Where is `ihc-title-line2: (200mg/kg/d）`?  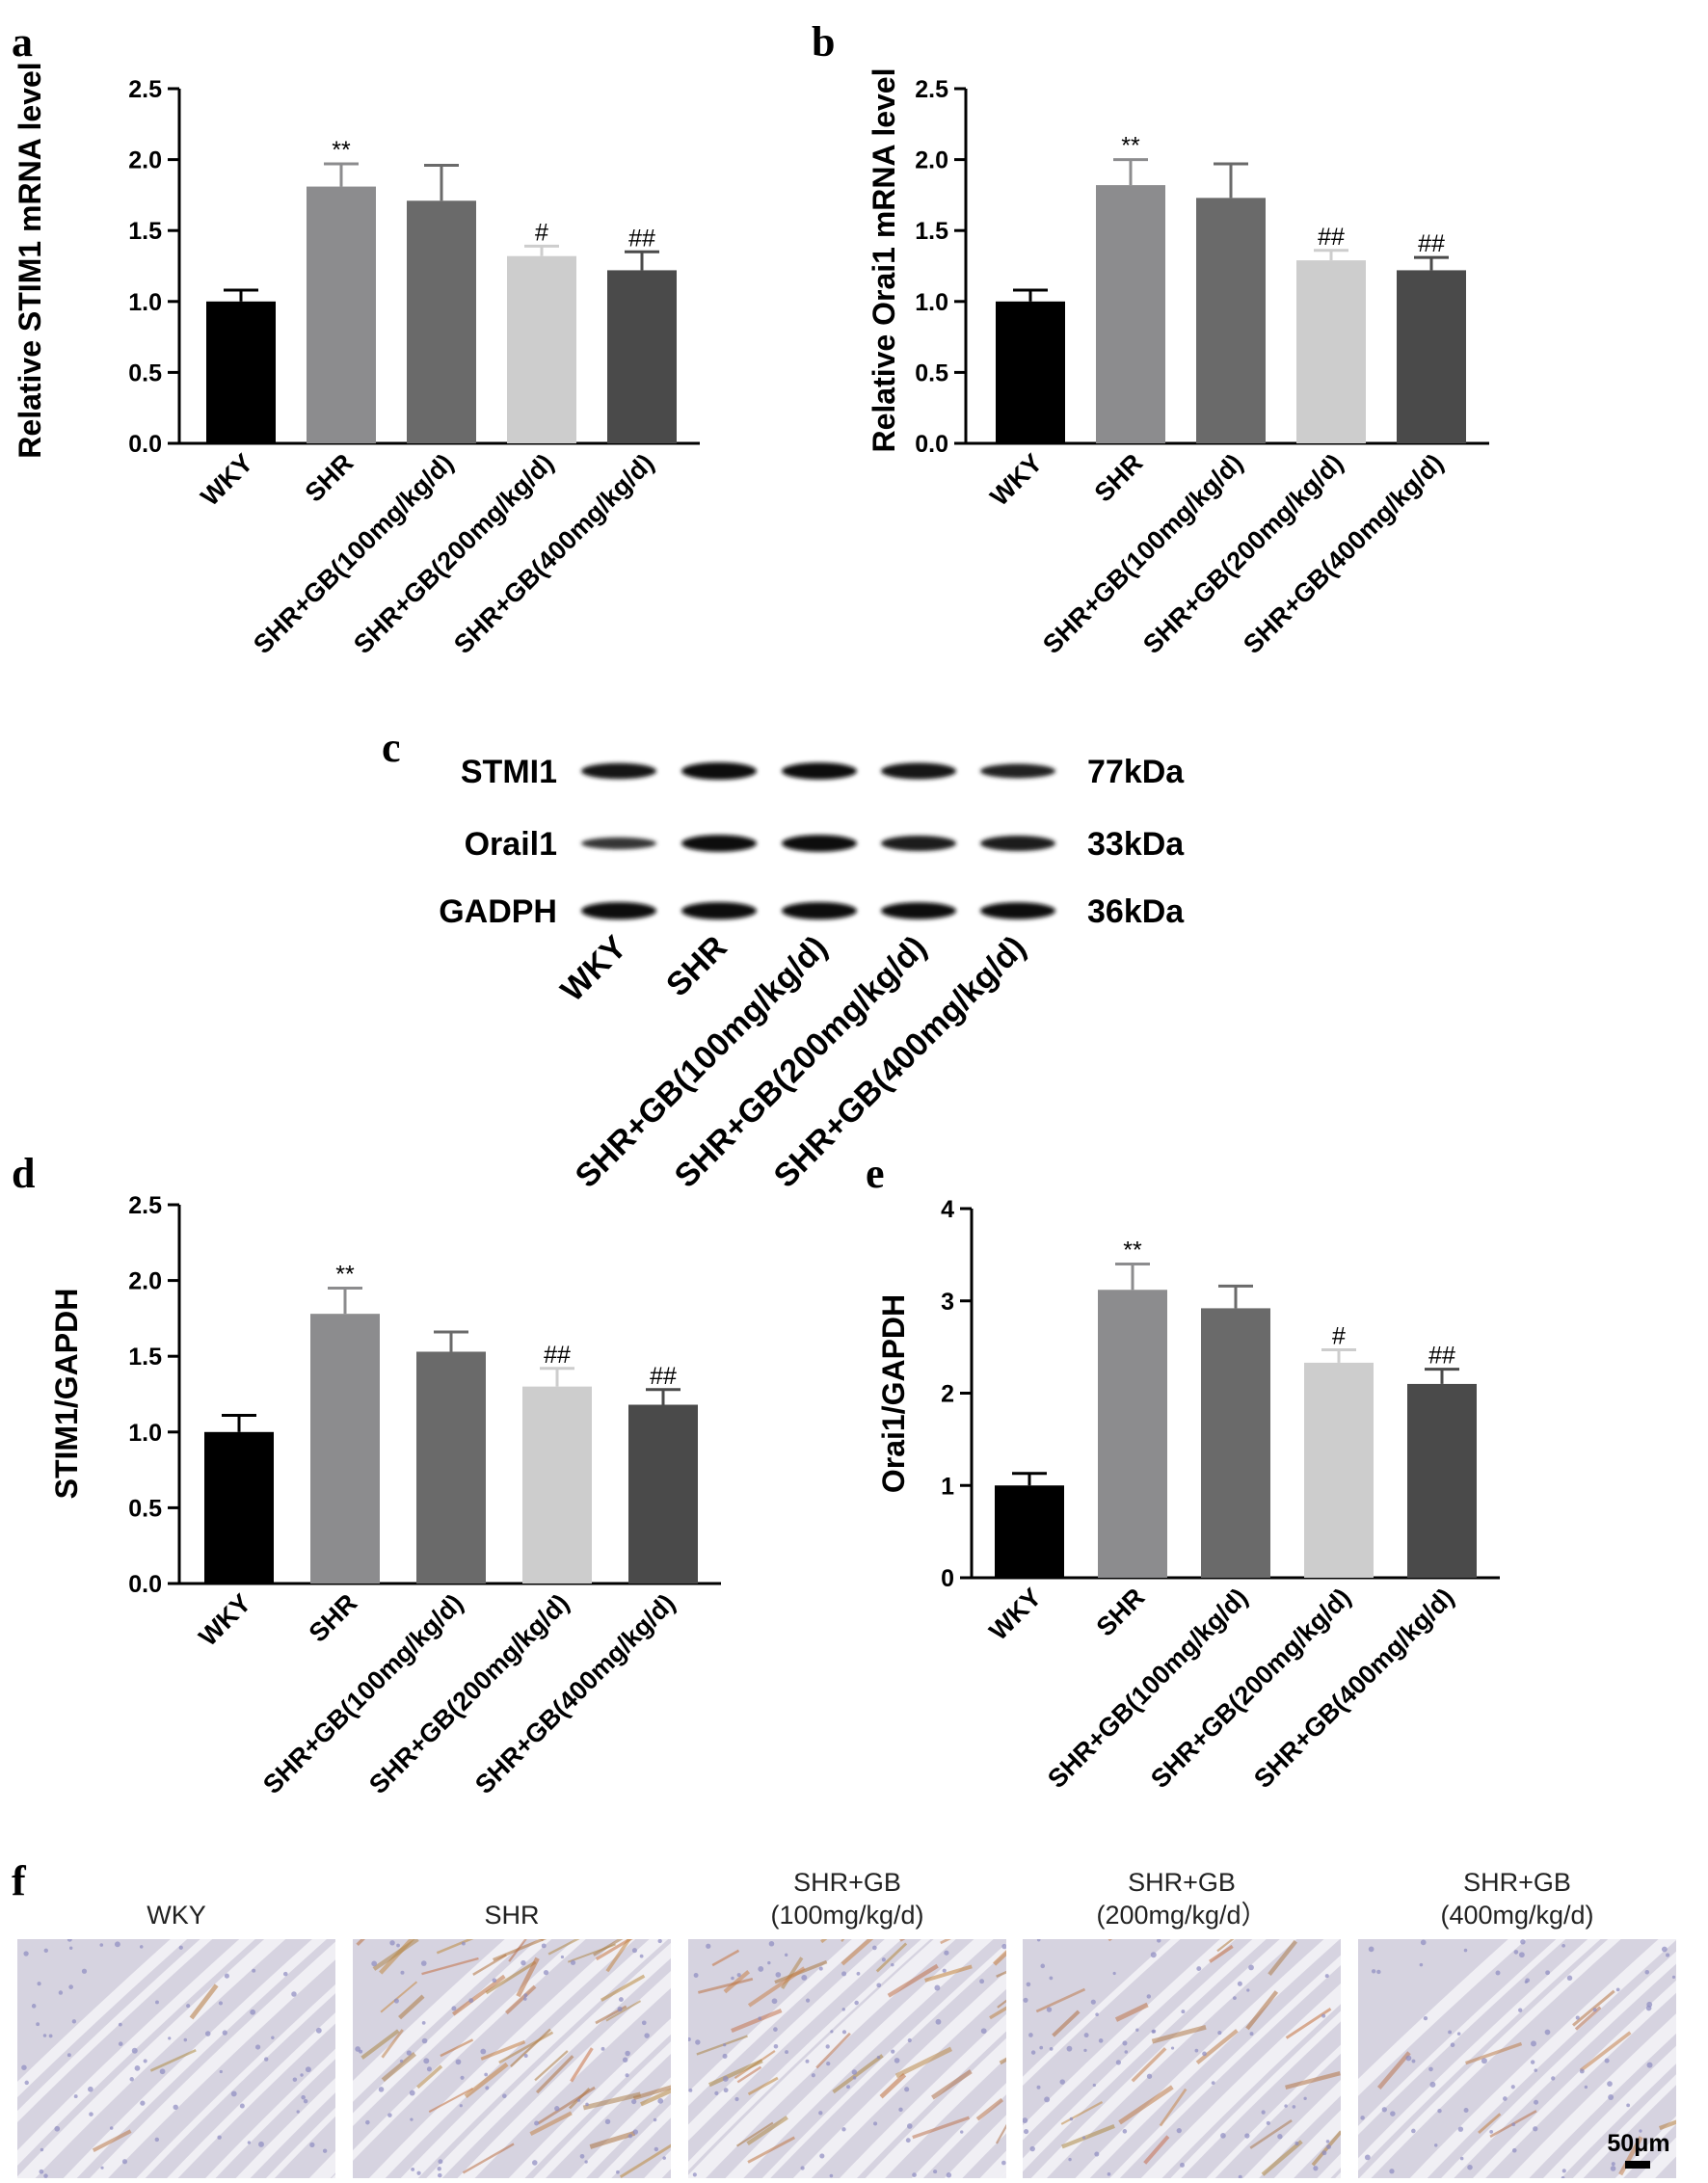
ihc-title-line2: (200mg/kg/d） is located at coordinates (1181, 1916).